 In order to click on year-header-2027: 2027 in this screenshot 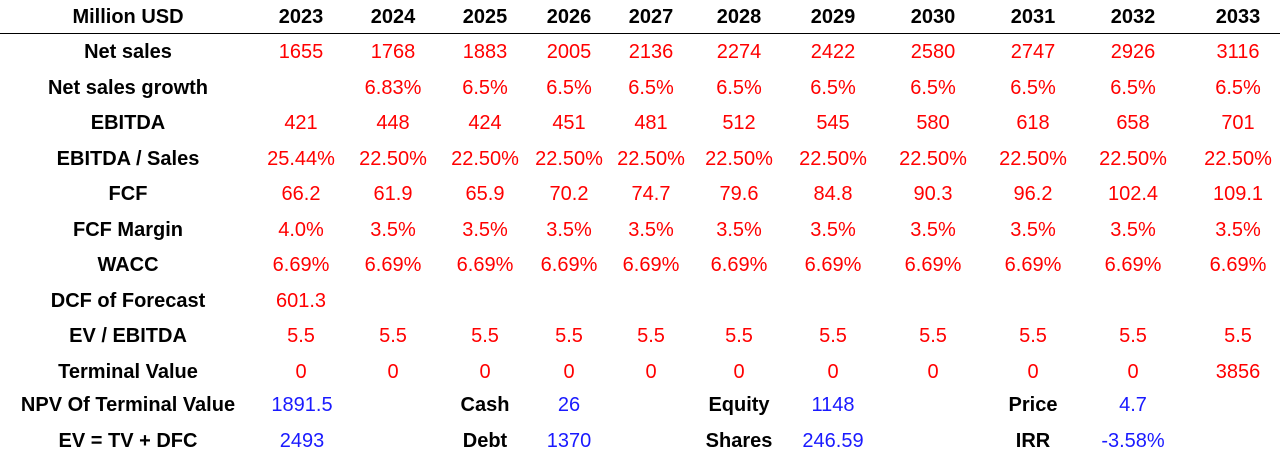, I will do `click(651, 17)`.